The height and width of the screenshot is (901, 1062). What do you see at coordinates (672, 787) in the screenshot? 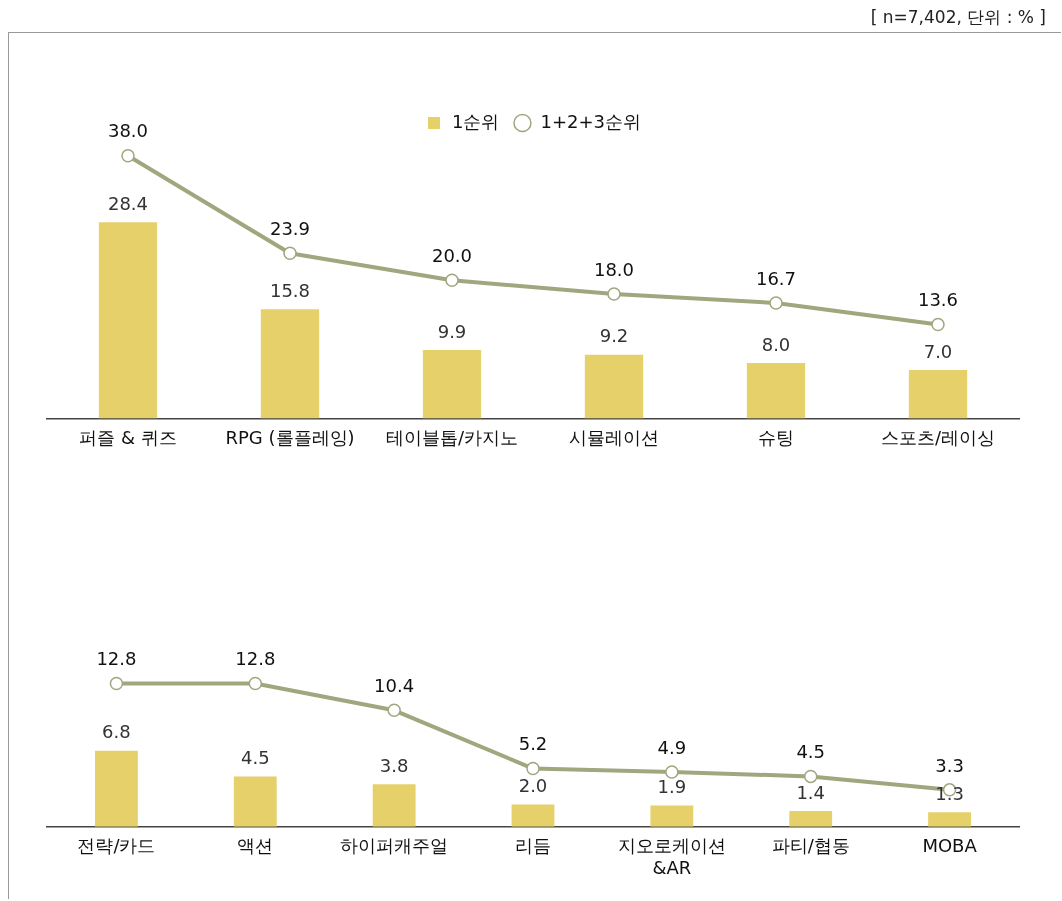
I see `data-label: 1.9` at bounding box center [672, 787].